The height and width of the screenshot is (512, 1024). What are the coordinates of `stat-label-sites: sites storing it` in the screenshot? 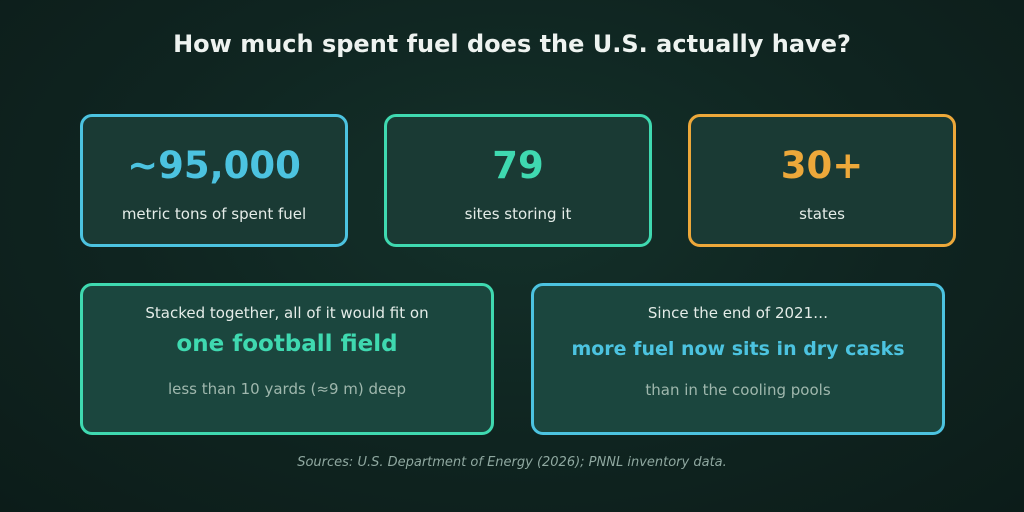 It's located at (518, 214).